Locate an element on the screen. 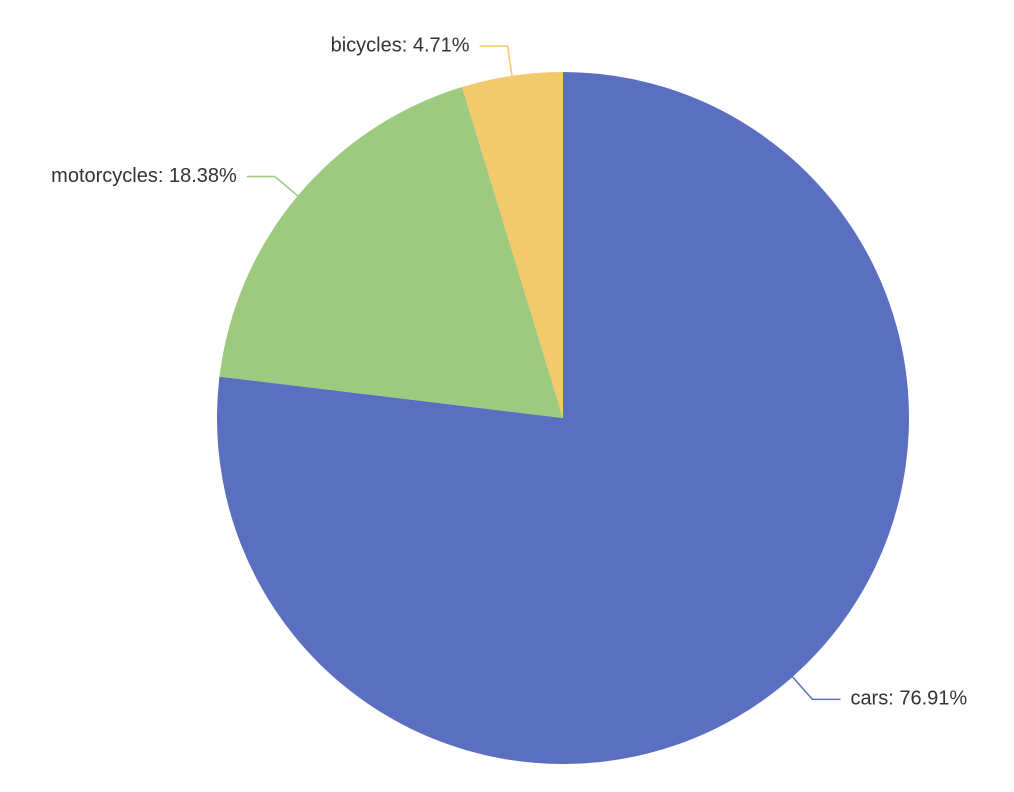  slice-label: motorcycles: 18.38% is located at coordinates (144, 176).